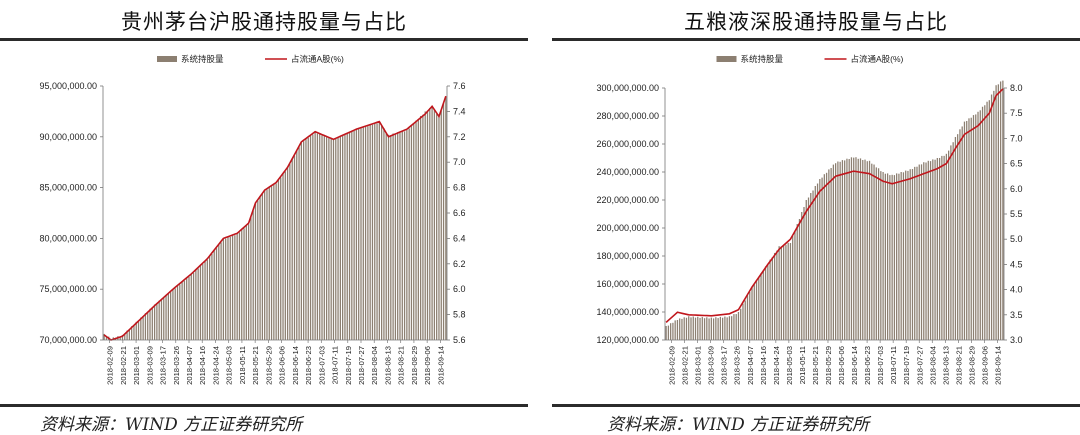 This screenshot has width=1080, height=435. What do you see at coordinates (1016, 189) in the screenshot?
I see `y-right-tick-label: 6.0` at bounding box center [1016, 189].